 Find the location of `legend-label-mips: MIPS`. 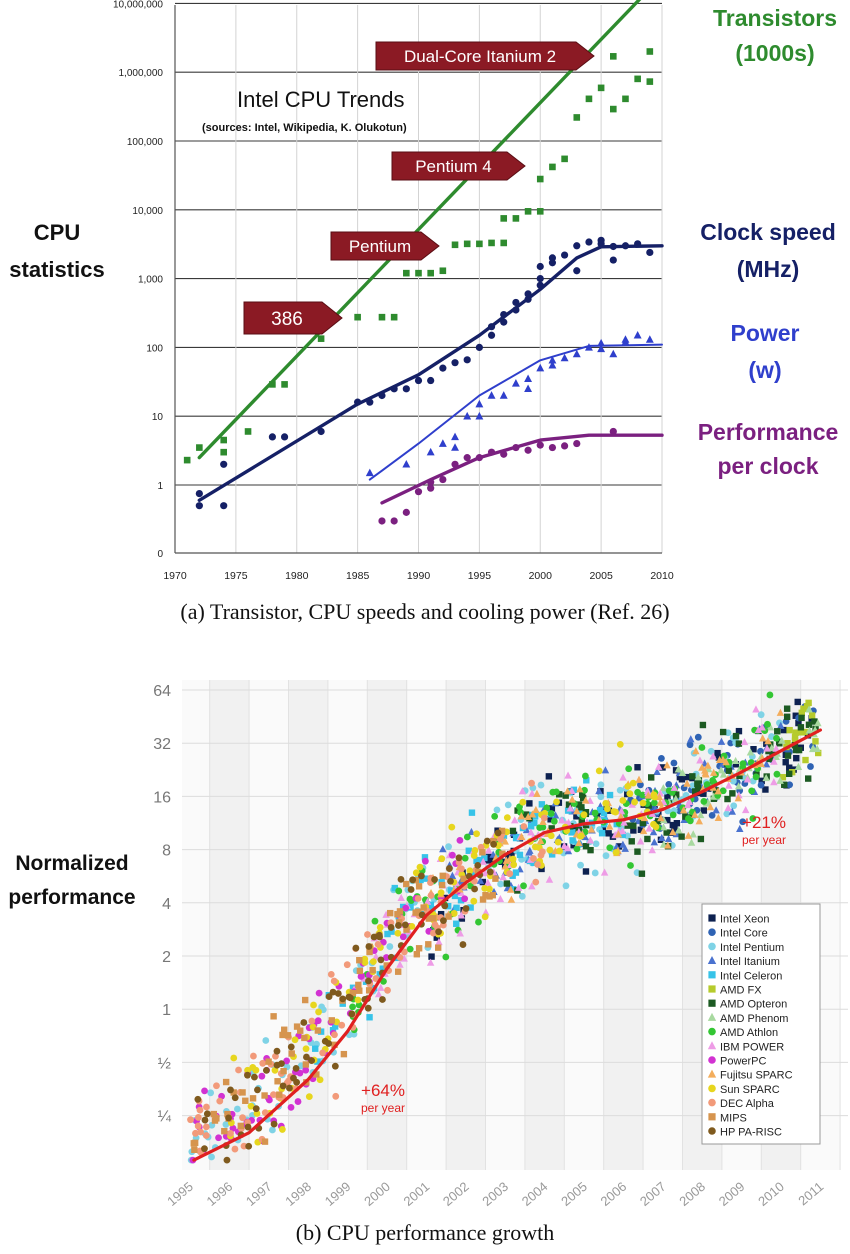

legend-label-mips: MIPS is located at coordinates (733, 1118).